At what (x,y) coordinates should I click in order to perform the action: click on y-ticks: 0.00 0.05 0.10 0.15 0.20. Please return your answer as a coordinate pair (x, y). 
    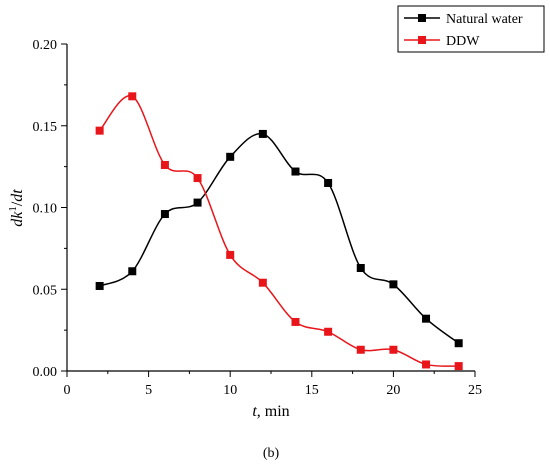
    Looking at the image, I should click on (50, 209).